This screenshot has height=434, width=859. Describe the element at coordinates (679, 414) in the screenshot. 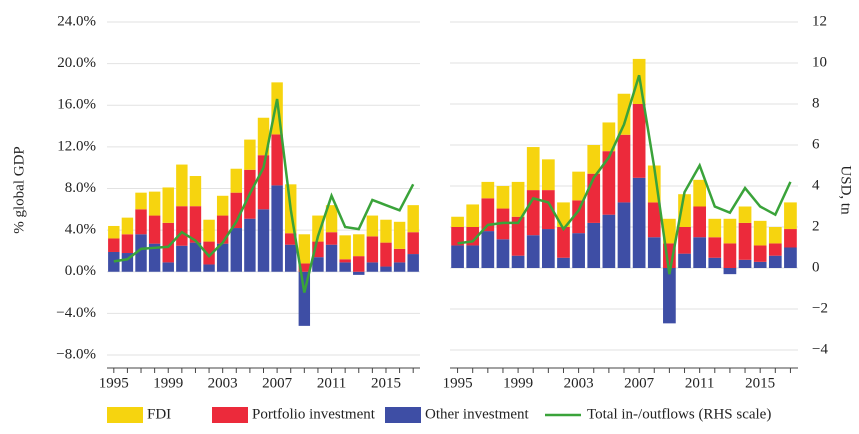

I see `legend-label: Total in-/outflows (RHS scale)` at that location.